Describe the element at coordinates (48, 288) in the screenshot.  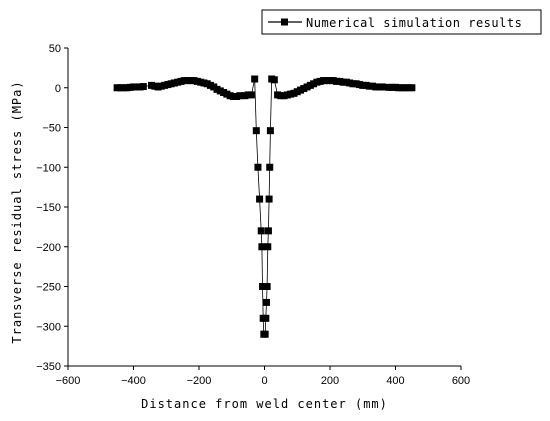
I see `y-tick-label: −250` at that location.